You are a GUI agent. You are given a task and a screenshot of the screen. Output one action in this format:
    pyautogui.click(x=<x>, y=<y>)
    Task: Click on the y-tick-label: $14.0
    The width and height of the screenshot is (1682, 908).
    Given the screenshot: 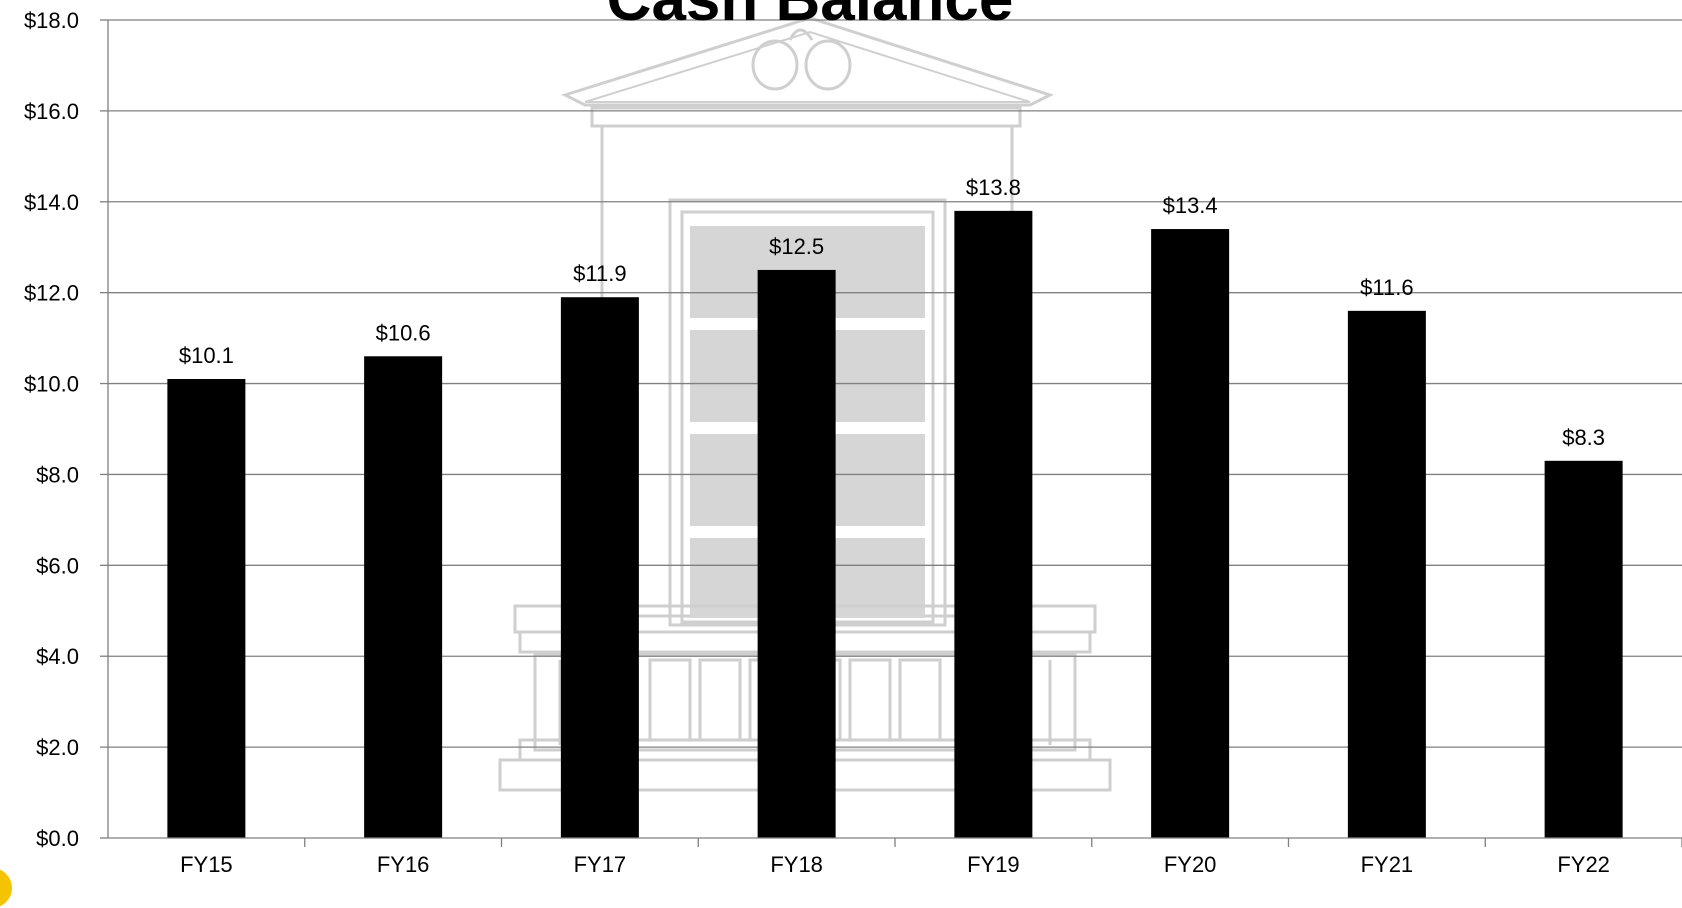 What is the action you would take?
    pyautogui.click(x=51, y=202)
    